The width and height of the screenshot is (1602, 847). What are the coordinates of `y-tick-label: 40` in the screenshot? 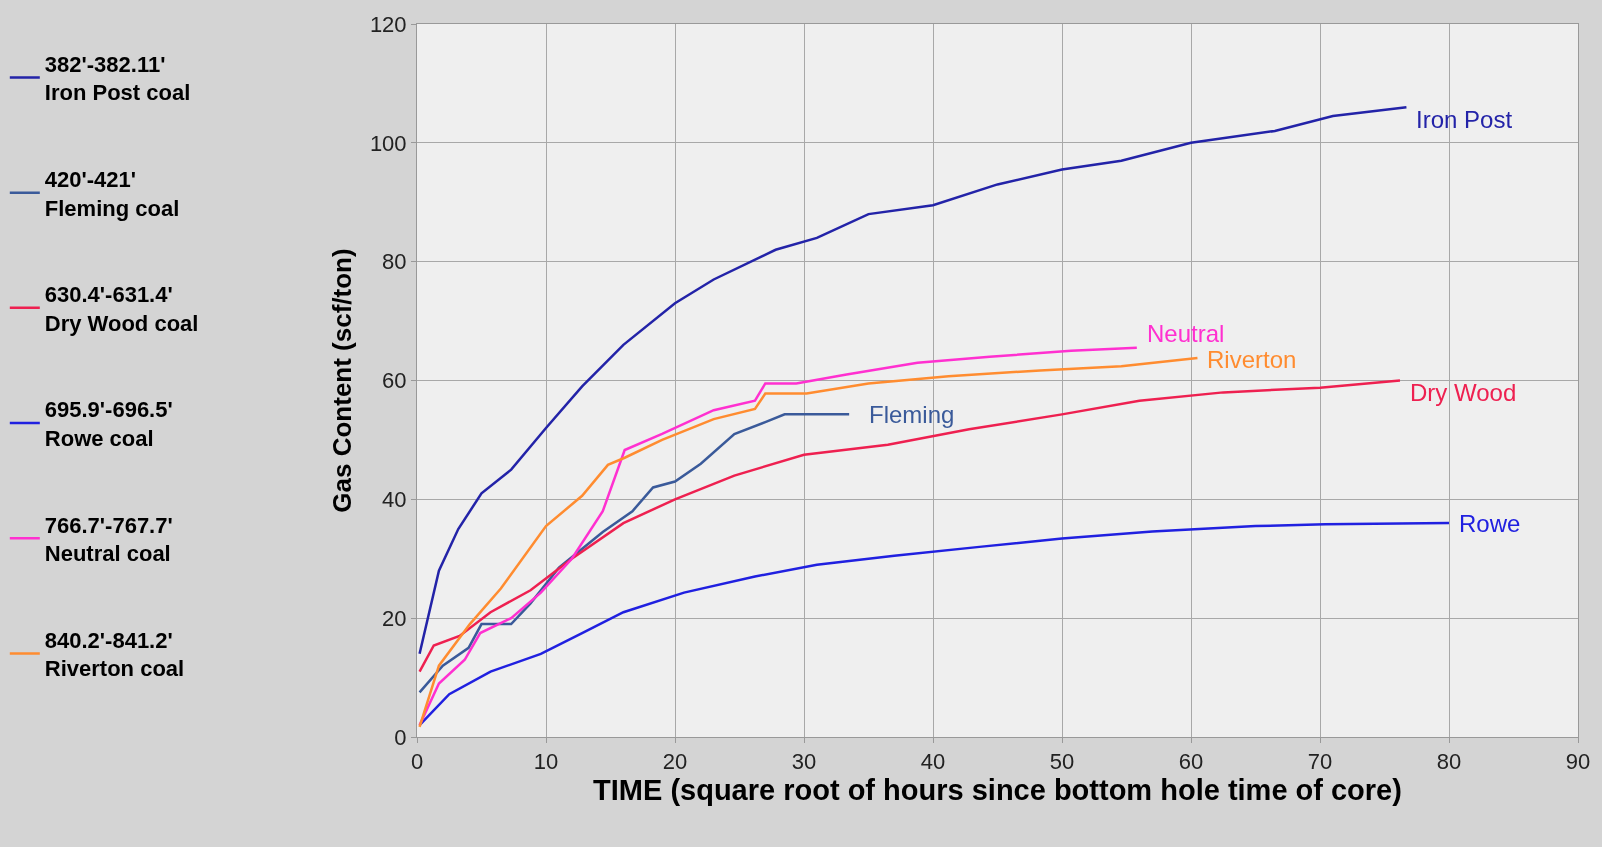 It's located at (394, 500).